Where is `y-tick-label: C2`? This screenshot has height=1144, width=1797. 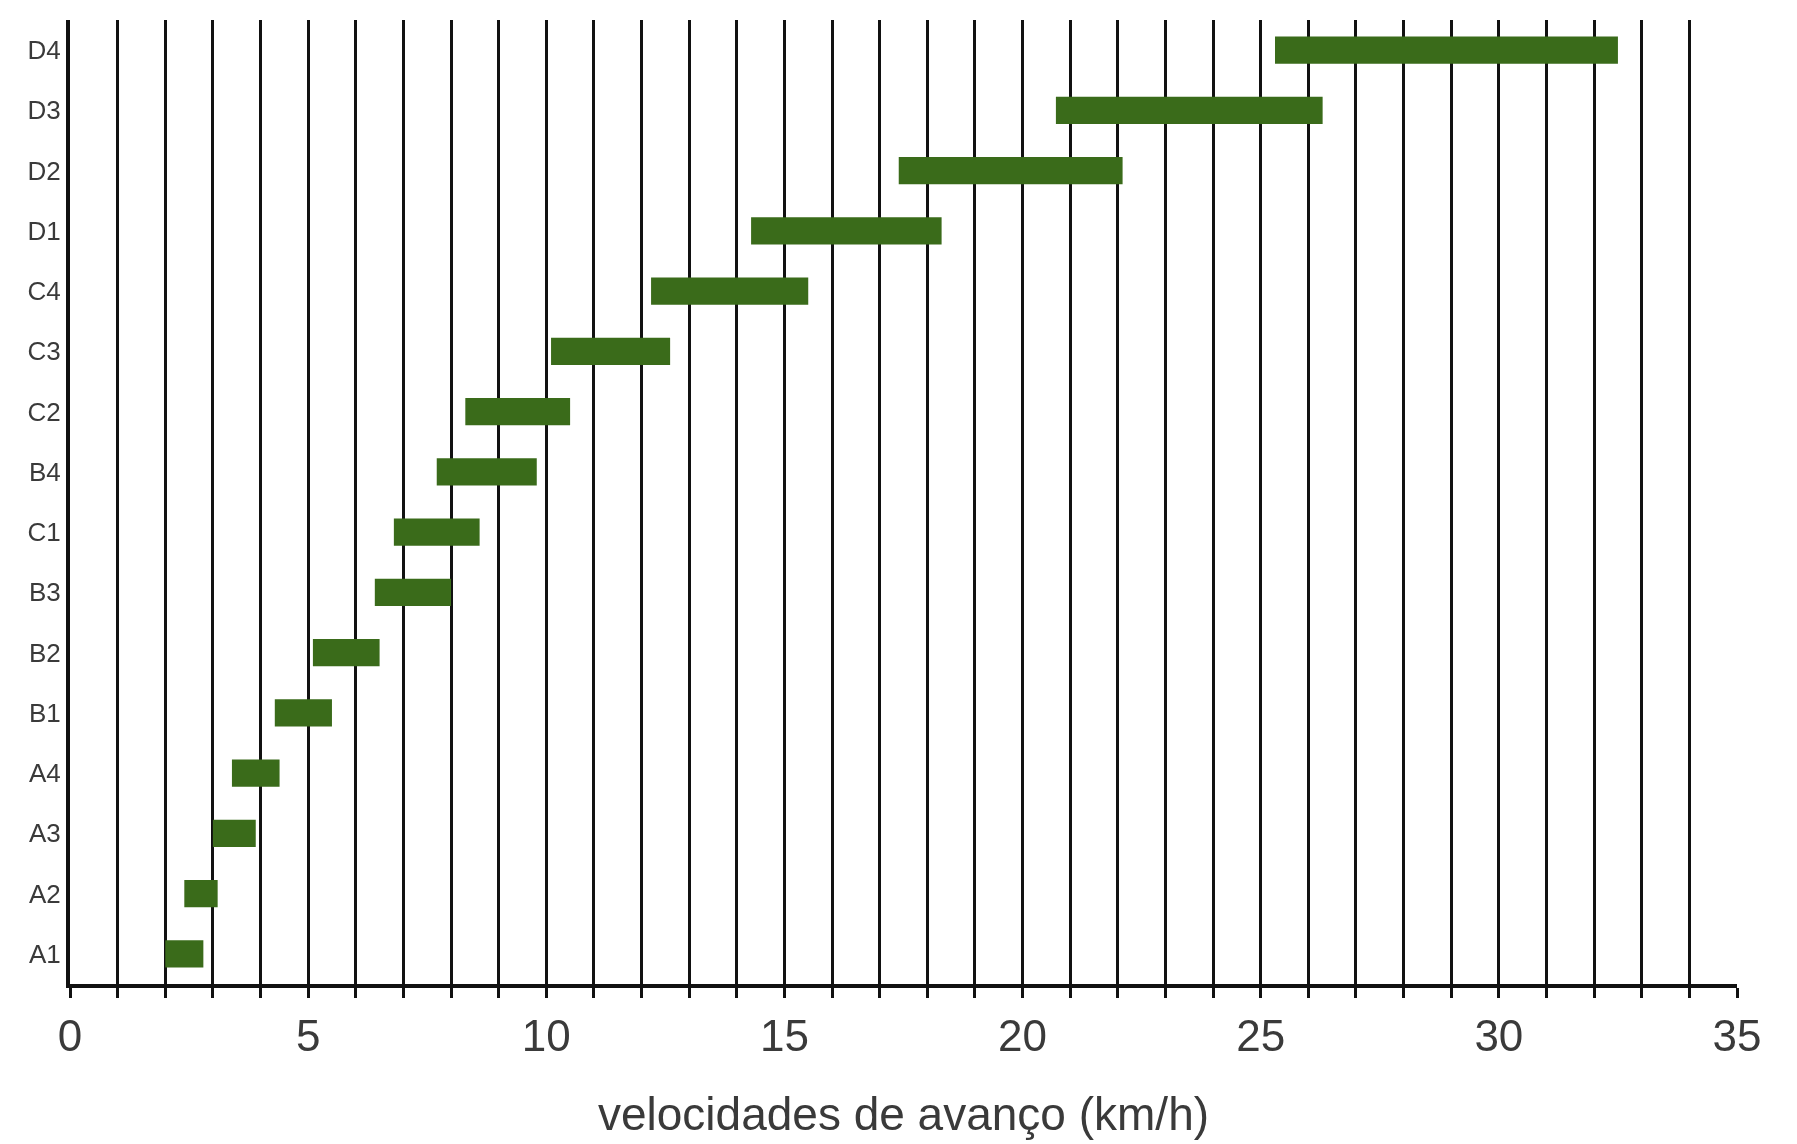 y-tick-label: C2 is located at coordinates (44, 411).